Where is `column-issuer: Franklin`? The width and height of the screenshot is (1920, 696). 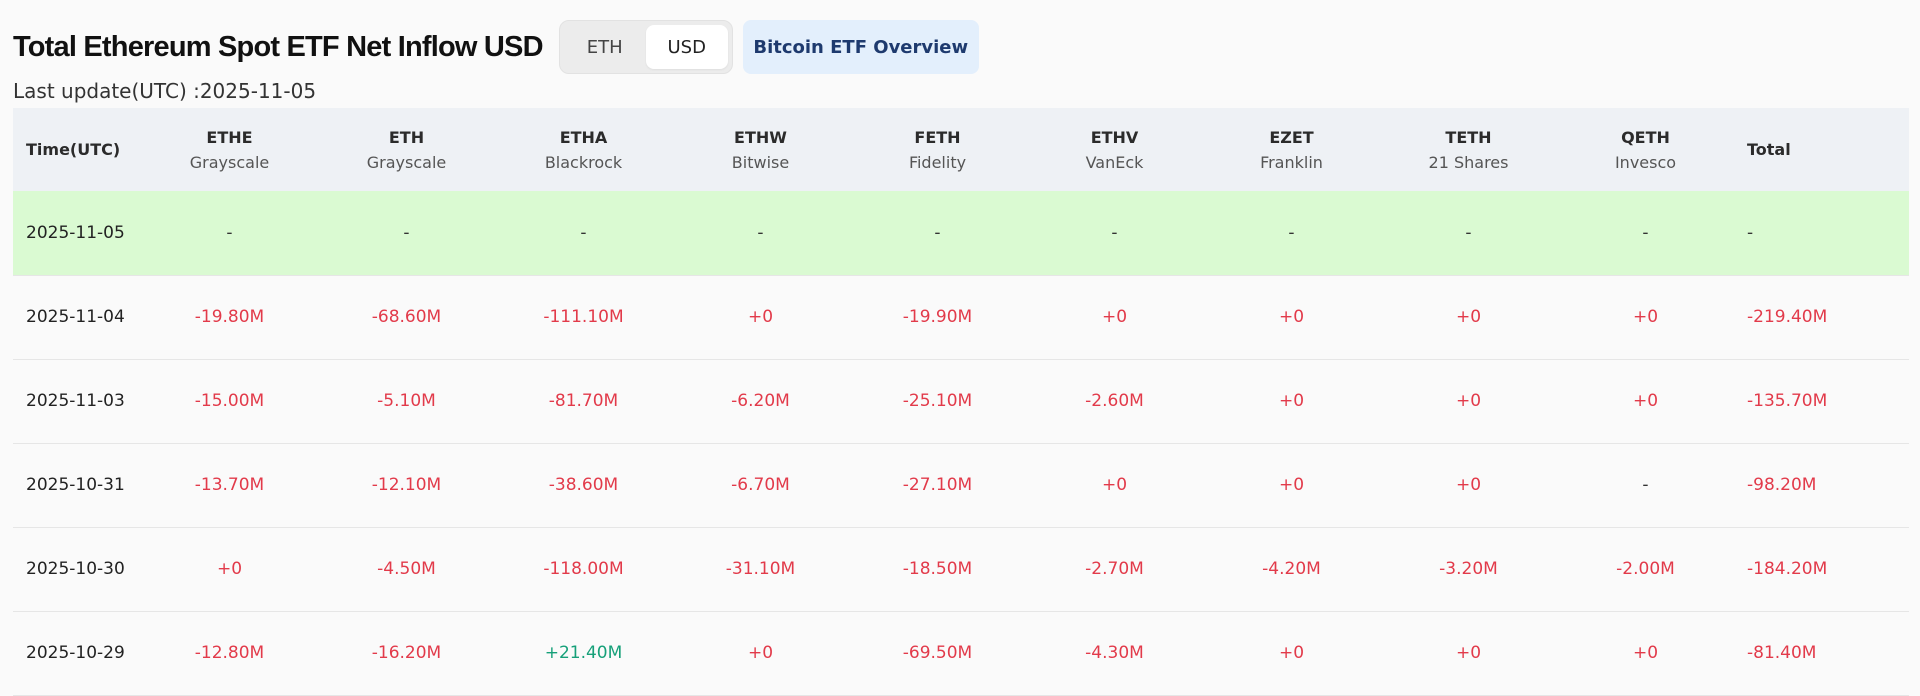 column-issuer: Franklin is located at coordinates (1291, 162).